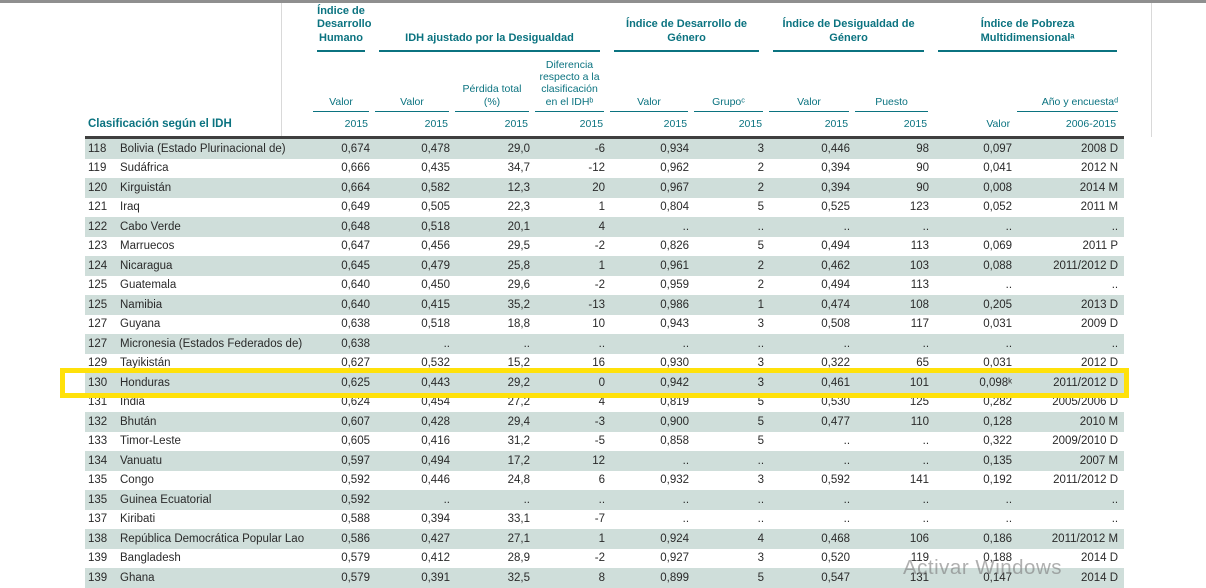  What do you see at coordinates (518, 324) in the screenshot?
I see `value-cell: 18,8` at bounding box center [518, 324].